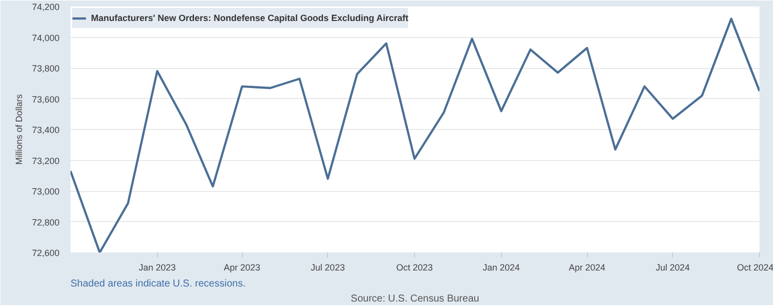 This screenshot has width=773, height=305. What do you see at coordinates (501, 267) in the screenshot?
I see `x-tick-label: Jan 2024` at bounding box center [501, 267].